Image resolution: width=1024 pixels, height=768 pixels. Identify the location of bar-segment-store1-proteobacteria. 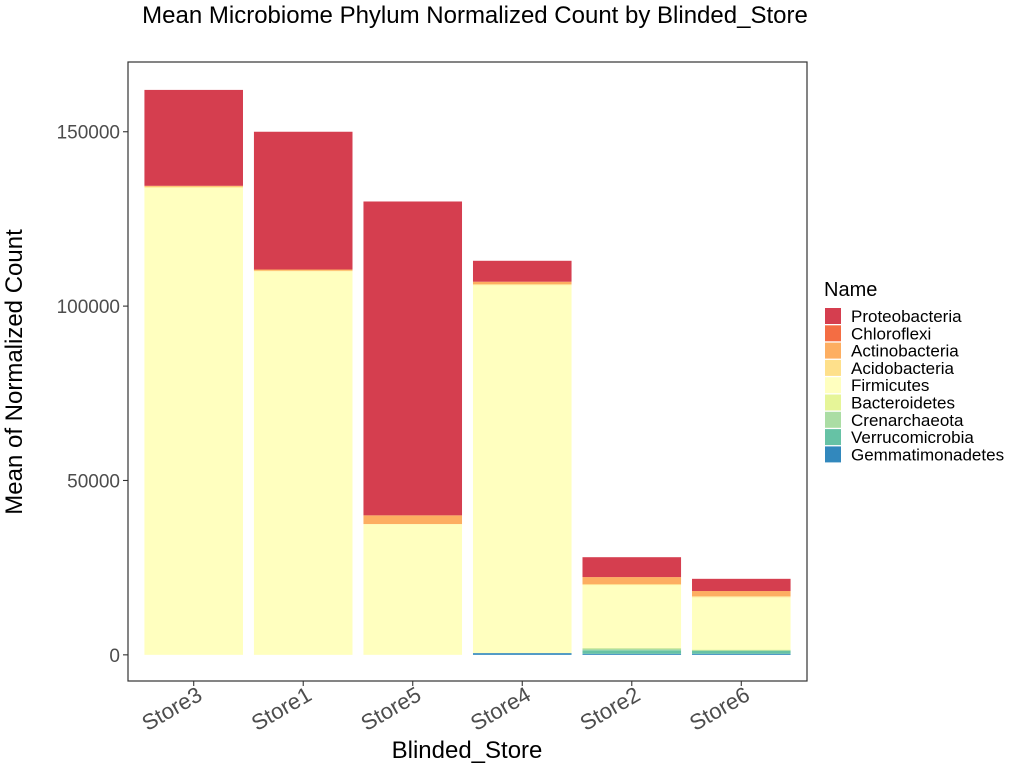
(303, 200).